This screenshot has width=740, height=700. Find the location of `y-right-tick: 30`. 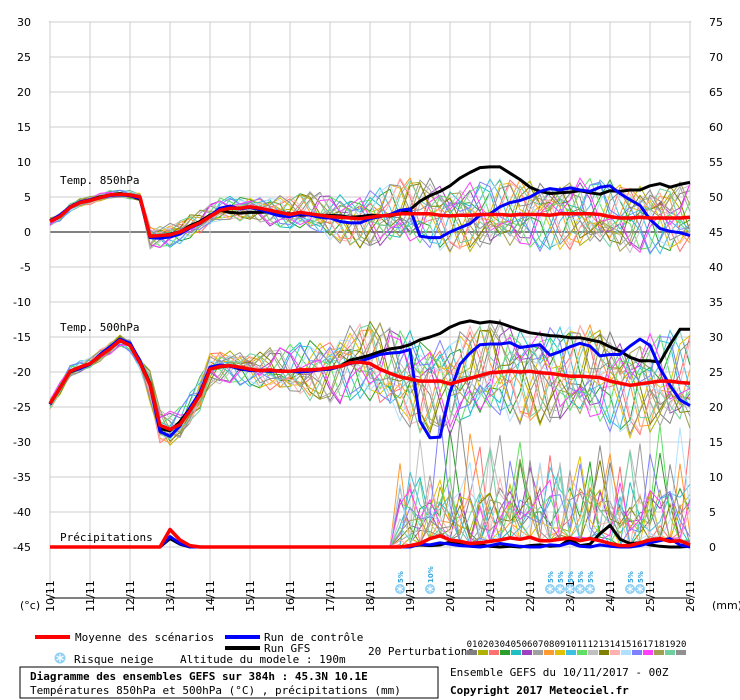

y-right-tick: 30 is located at coordinates (716, 337).